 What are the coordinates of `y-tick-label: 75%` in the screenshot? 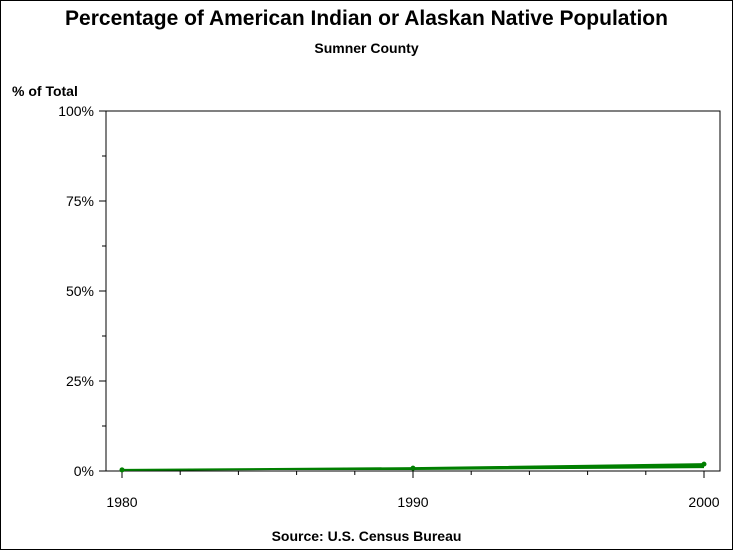 It's located at (80, 201).